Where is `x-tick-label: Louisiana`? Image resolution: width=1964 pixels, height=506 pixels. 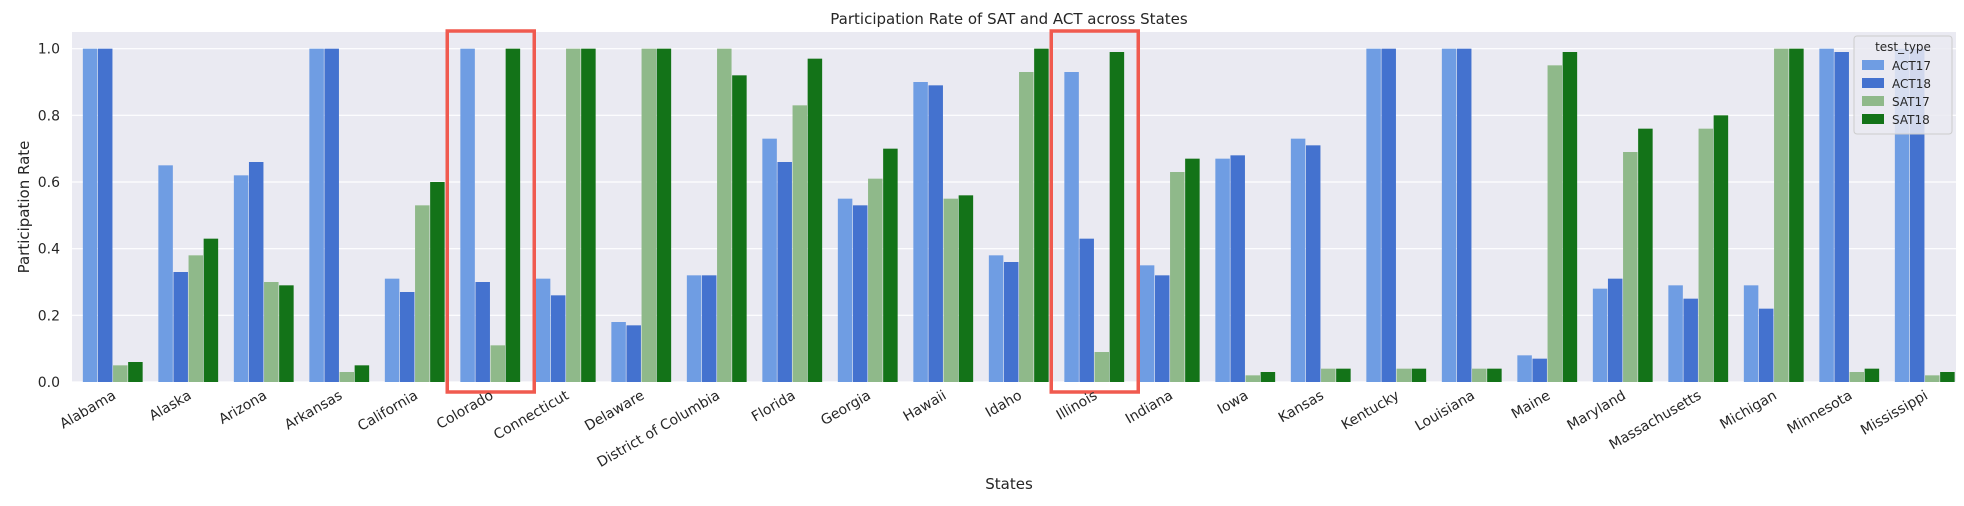 x-tick-label: Louisiana is located at coordinates (1444, 411).